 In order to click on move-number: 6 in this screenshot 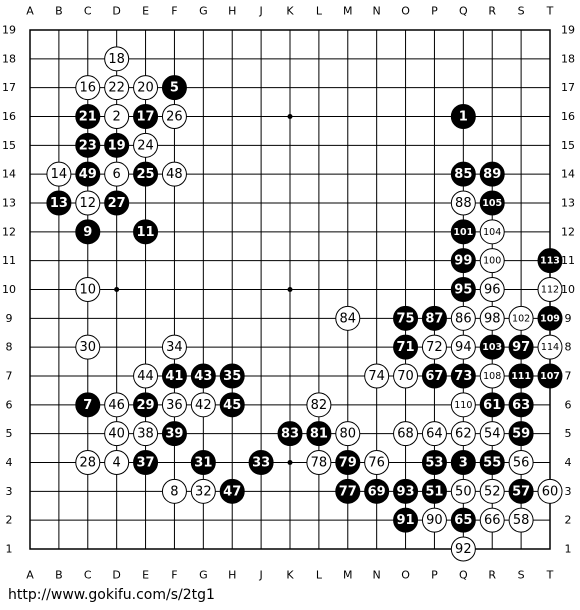, I will do `click(117, 174)`.